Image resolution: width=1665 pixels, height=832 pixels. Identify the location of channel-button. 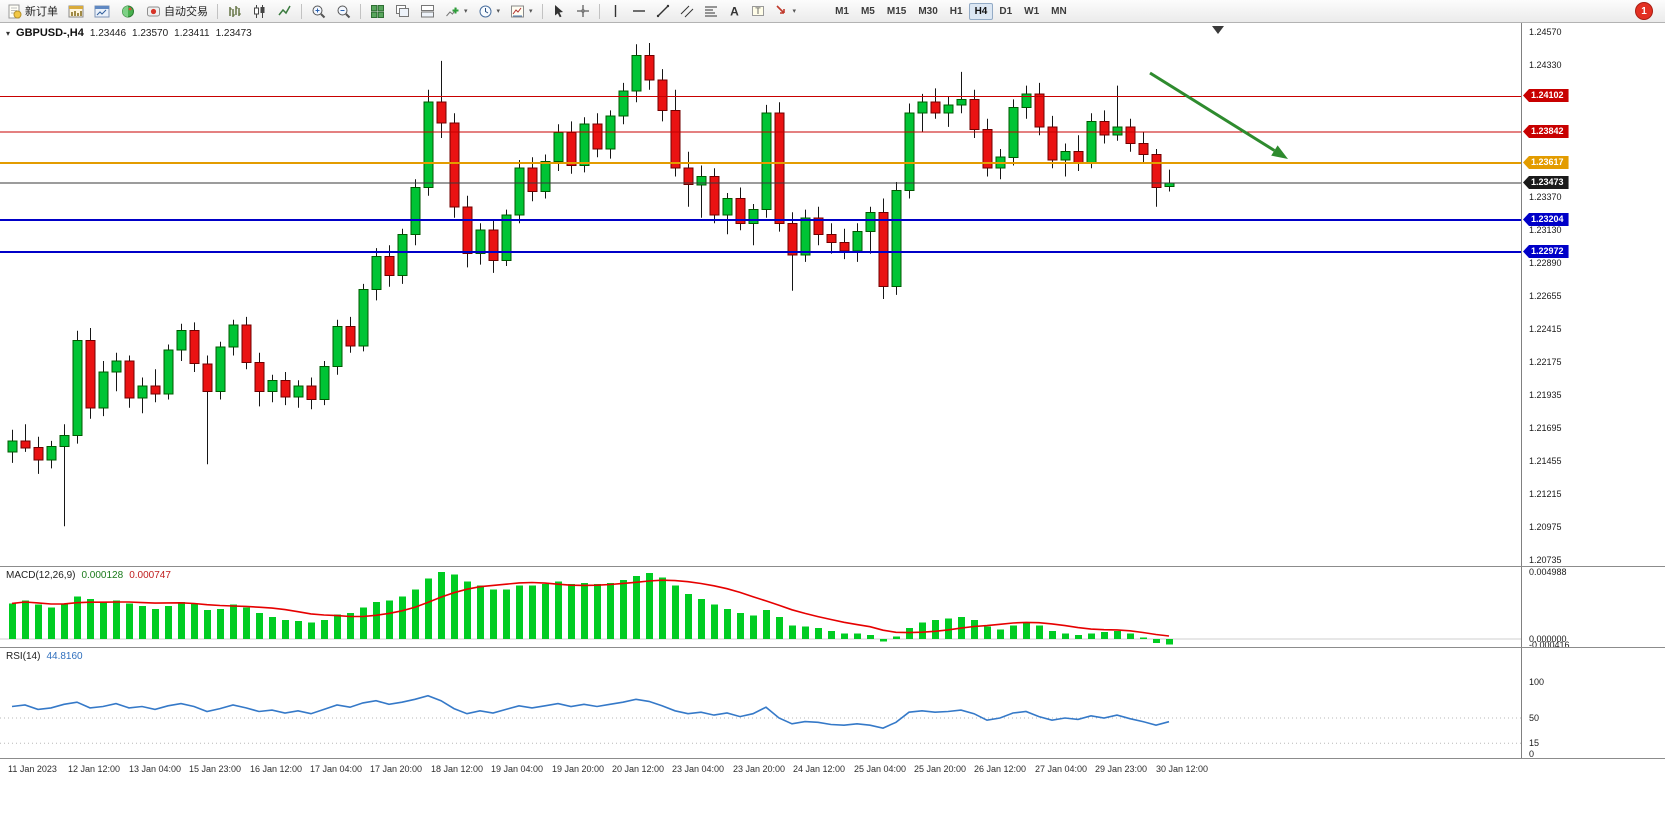
(687, 11).